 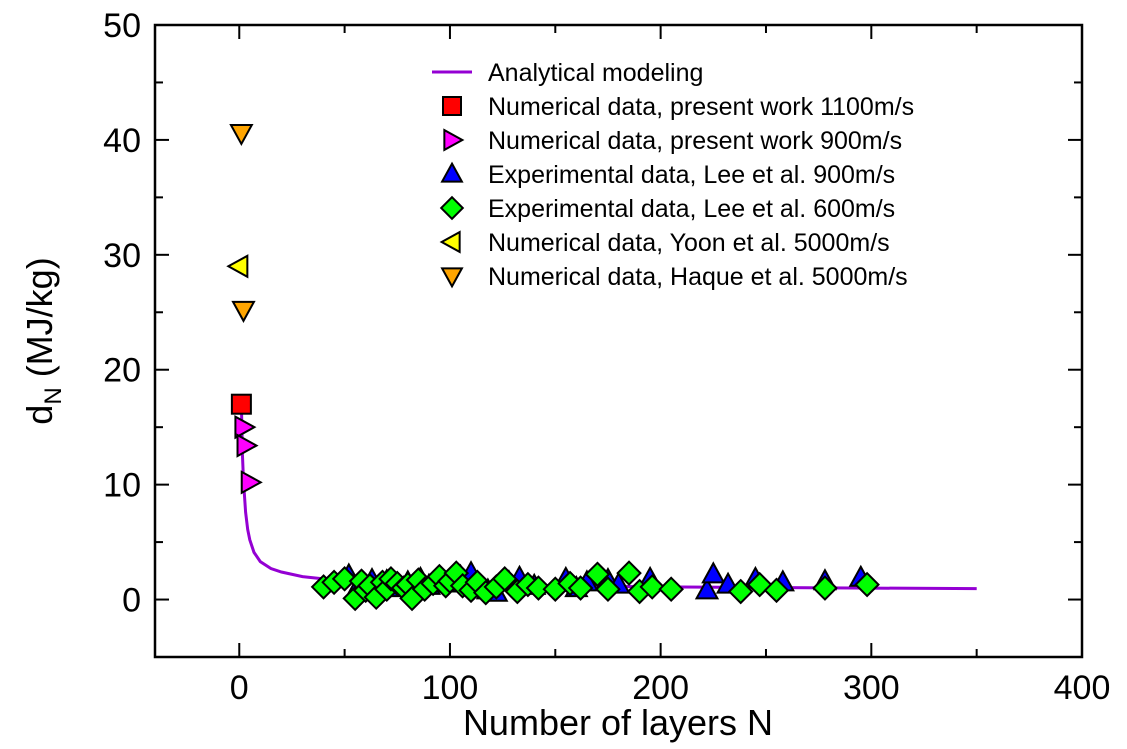 What do you see at coordinates (53, 395) in the screenshot?
I see `y-axis-title-subscript: N` at bounding box center [53, 395].